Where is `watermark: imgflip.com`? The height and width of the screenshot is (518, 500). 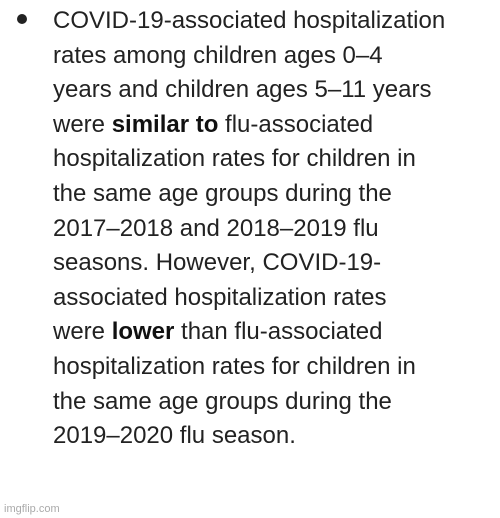
watermark: imgflip.com is located at coordinates (32, 509).